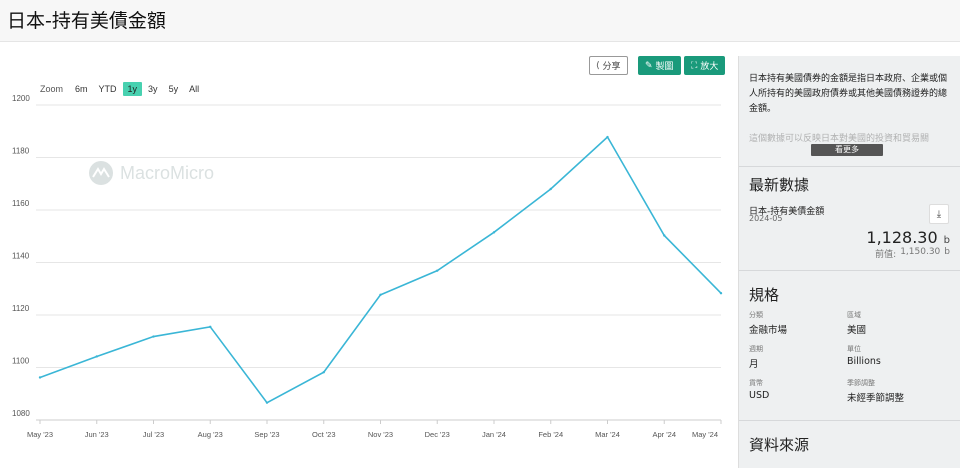 The width and height of the screenshot is (960, 468). I want to click on range-option-1y: 1y, so click(132, 89).